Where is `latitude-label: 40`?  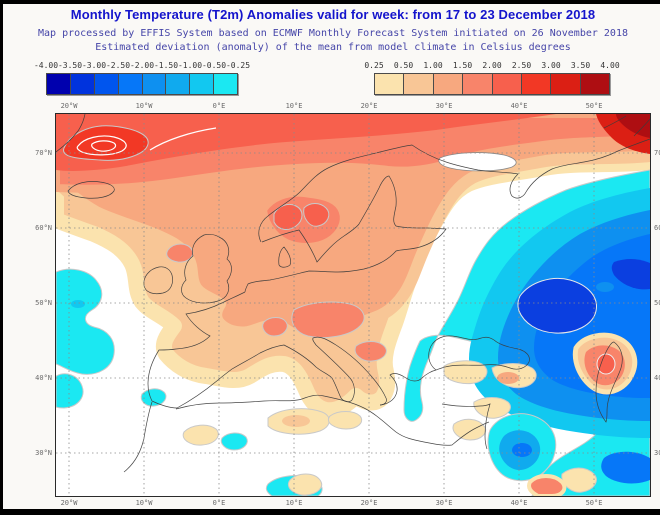 latitude-label: 40 is located at coordinates (657, 378).